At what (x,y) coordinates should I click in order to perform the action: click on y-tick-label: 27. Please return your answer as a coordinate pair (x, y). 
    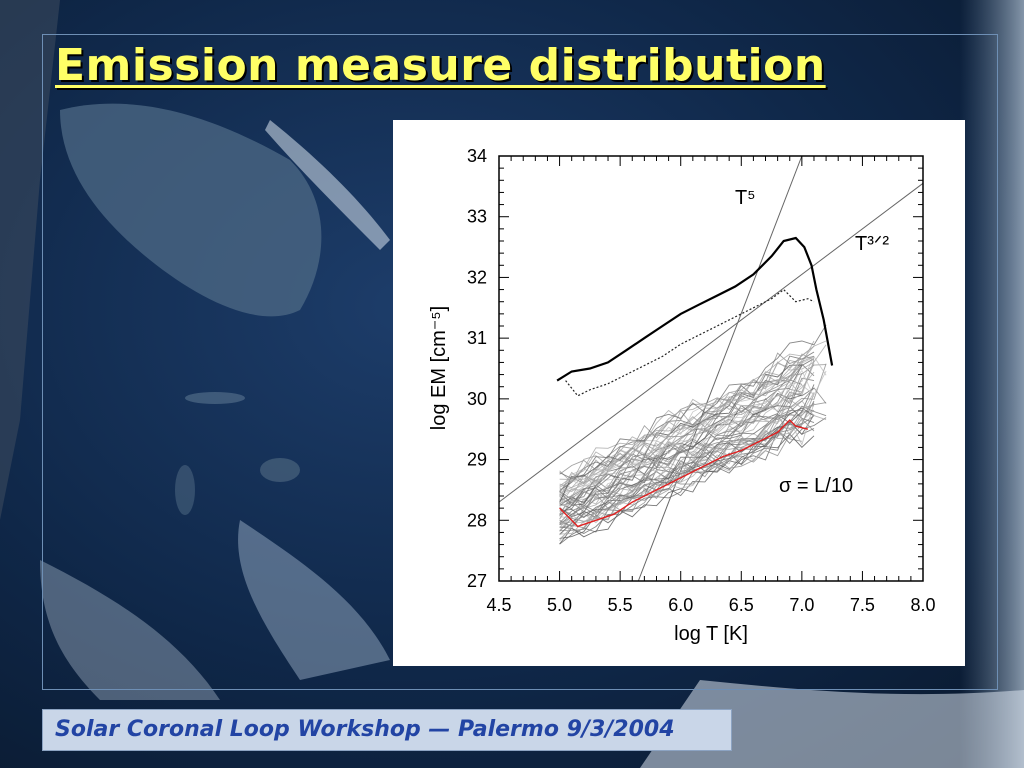
    Looking at the image, I should click on (477, 581).